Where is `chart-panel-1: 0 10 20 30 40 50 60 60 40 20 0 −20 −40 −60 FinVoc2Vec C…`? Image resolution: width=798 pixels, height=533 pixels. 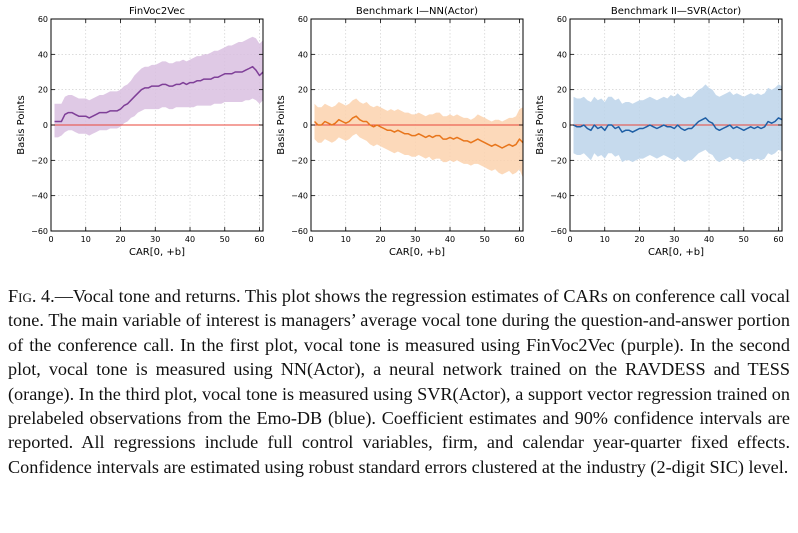 chart-panel-1: 0 10 20 30 40 50 60 60 40 20 0 −20 −40 −60 FinVoc2Vec C… is located at coordinates (140, 132).